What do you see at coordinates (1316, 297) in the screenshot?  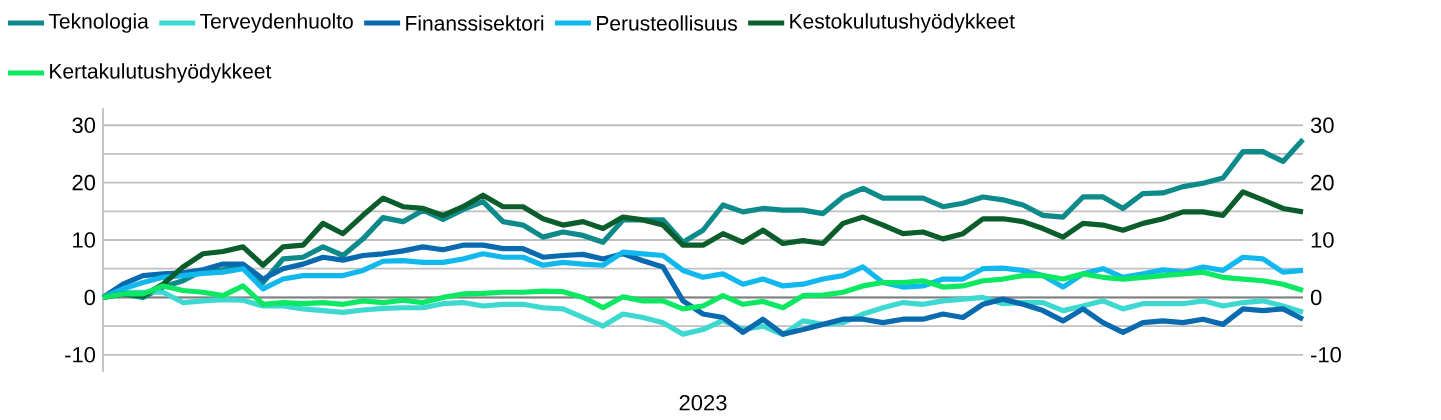 I see `y2-tick-label: 0` at bounding box center [1316, 297].